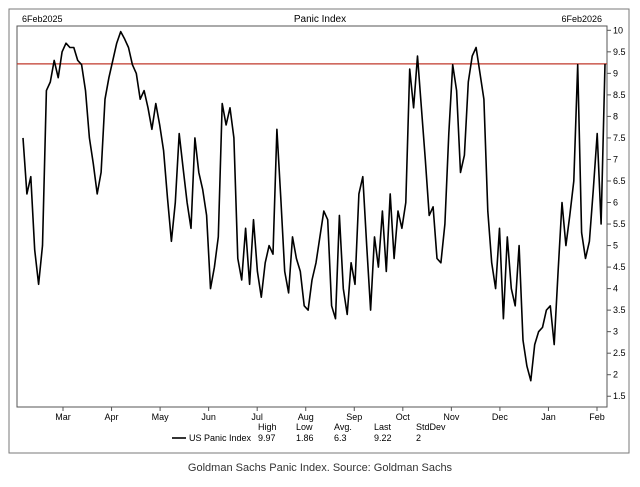 The image size is (640, 487). I want to click on y-tick-label: 8, so click(615, 116).